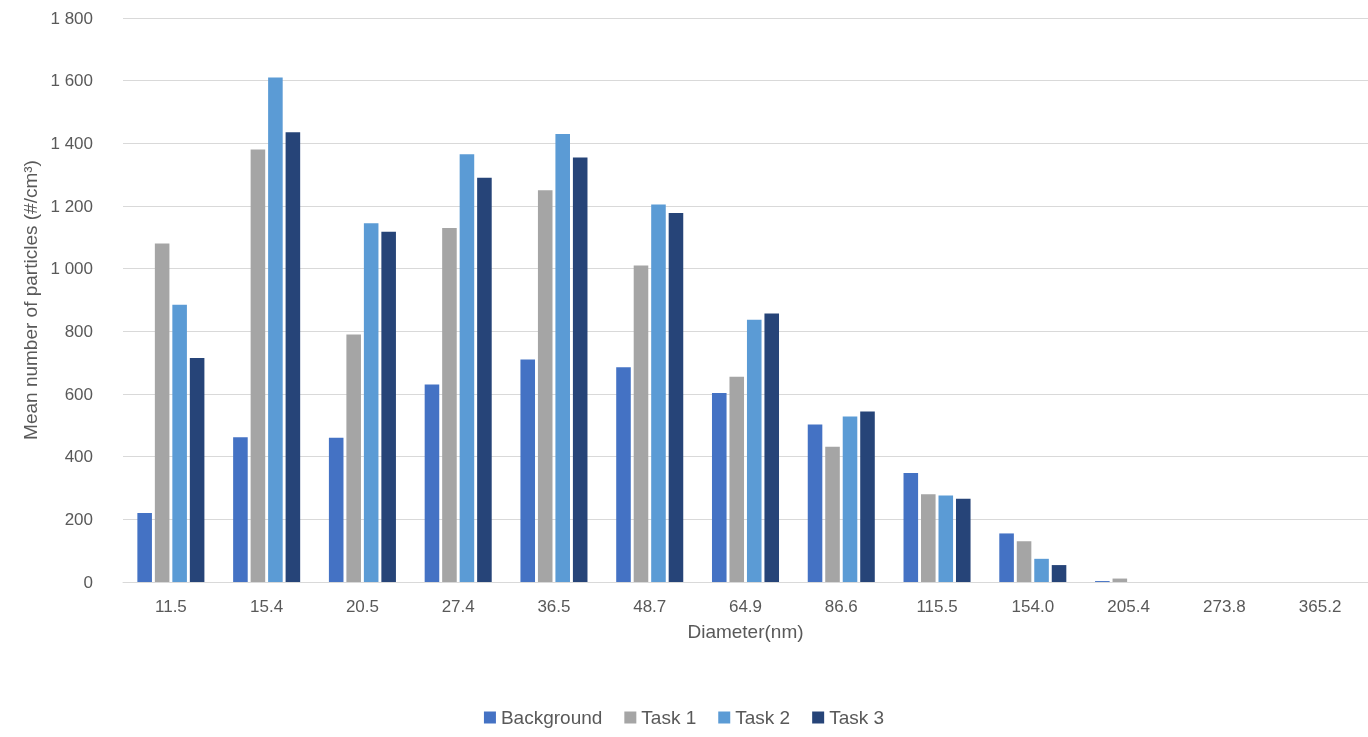 The width and height of the screenshot is (1368, 737). What do you see at coordinates (650, 606) in the screenshot?
I see `x-tick-label: 48.7` at bounding box center [650, 606].